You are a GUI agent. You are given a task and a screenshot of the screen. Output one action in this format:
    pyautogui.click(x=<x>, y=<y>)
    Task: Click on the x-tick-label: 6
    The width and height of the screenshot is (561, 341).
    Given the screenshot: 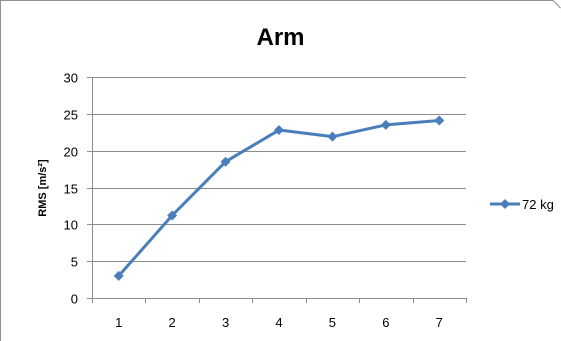 What is the action you would take?
    pyautogui.click(x=385, y=322)
    